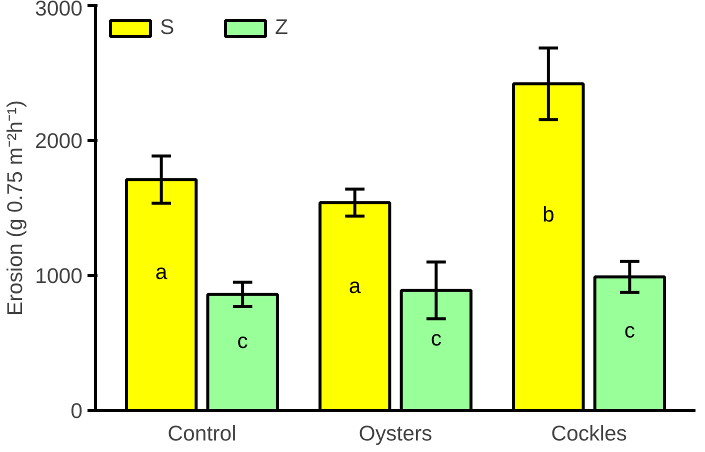 This screenshot has width=705, height=452. Describe the element at coordinates (202, 434) in the screenshot. I see `x-tick-label: Control` at that location.